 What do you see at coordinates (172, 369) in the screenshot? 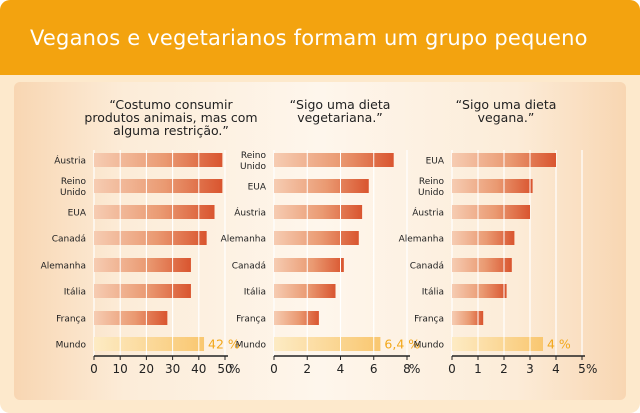
I see `x-tick-label: 30` at bounding box center [172, 369].